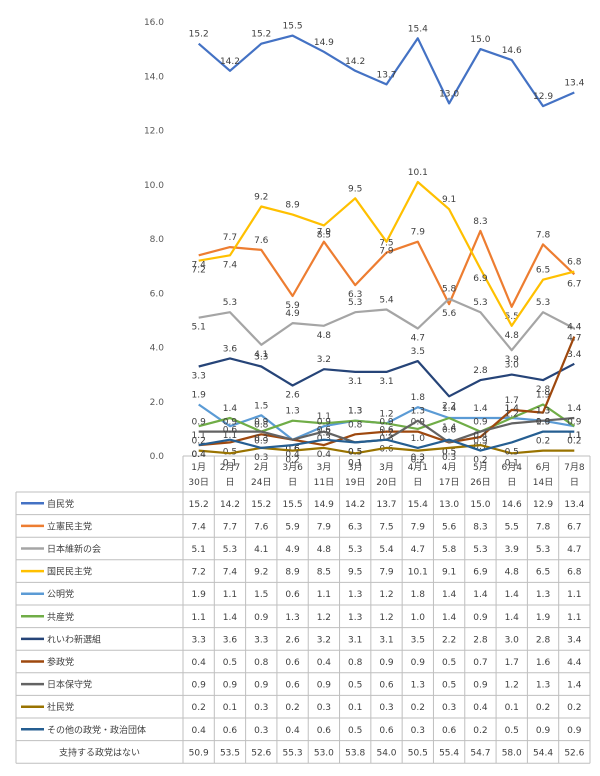  Describe the element at coordinates (386, 753) in the screenshot. I see `table-cell: 54.0` at that location.